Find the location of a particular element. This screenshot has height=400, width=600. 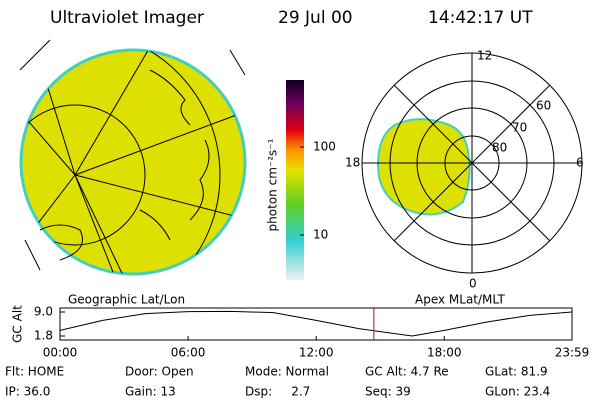

status-field: Flt: HOME is located at coordinates (34, 372).